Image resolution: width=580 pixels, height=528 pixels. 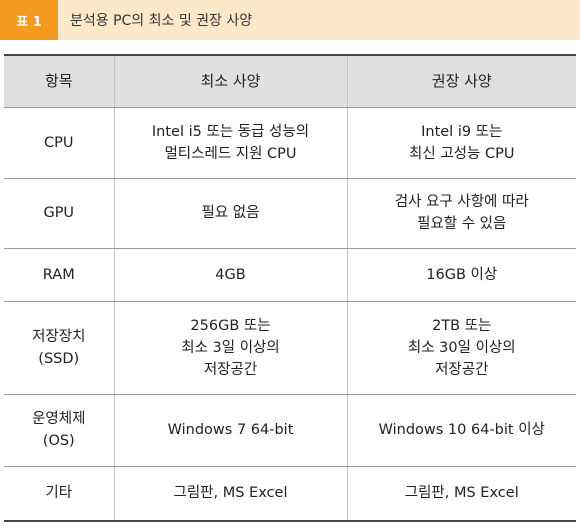 I want to click on os-minimum-cell: Windows 7 64-bit, so click(x=230, y=430).